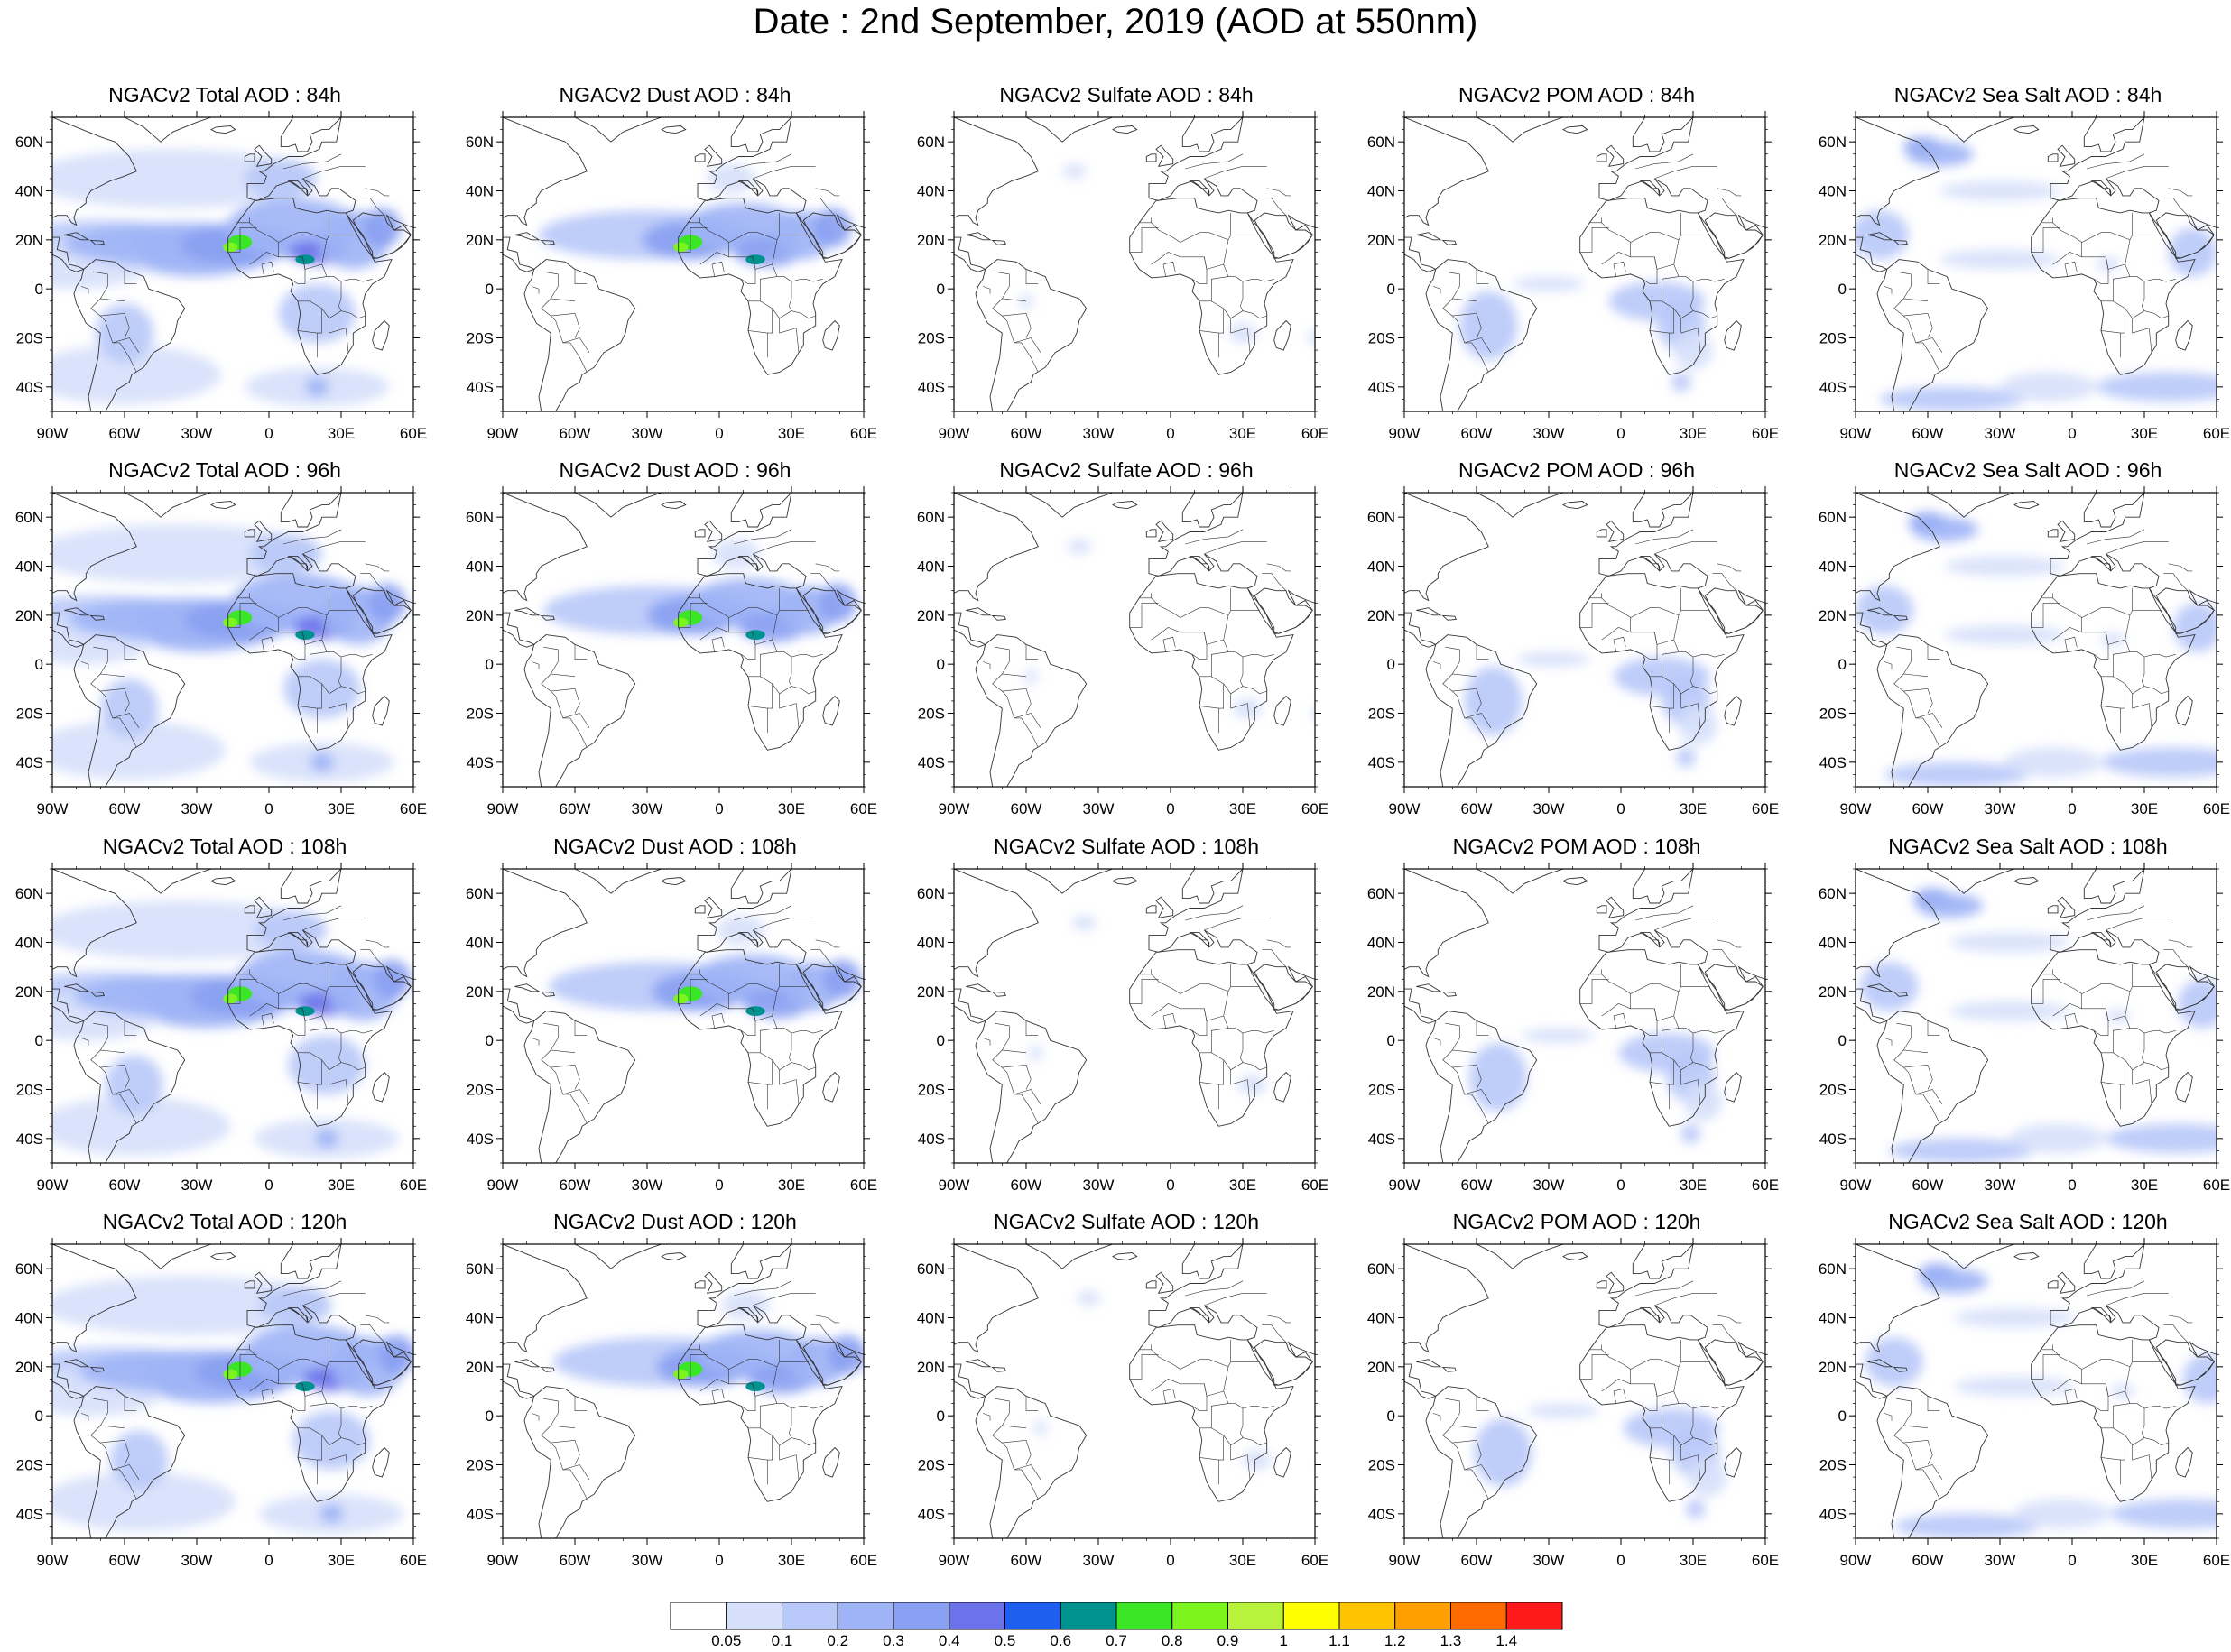 The image size is (2231, 1652). I want to click on lat-label: 40S, so click(931, 762).